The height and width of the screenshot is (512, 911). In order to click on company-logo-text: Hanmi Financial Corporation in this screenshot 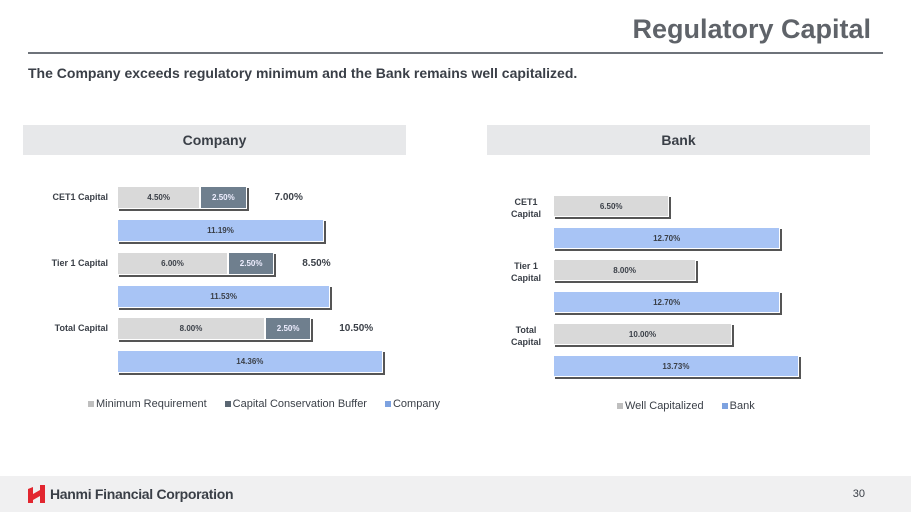, I will do `click(142, 494)`.